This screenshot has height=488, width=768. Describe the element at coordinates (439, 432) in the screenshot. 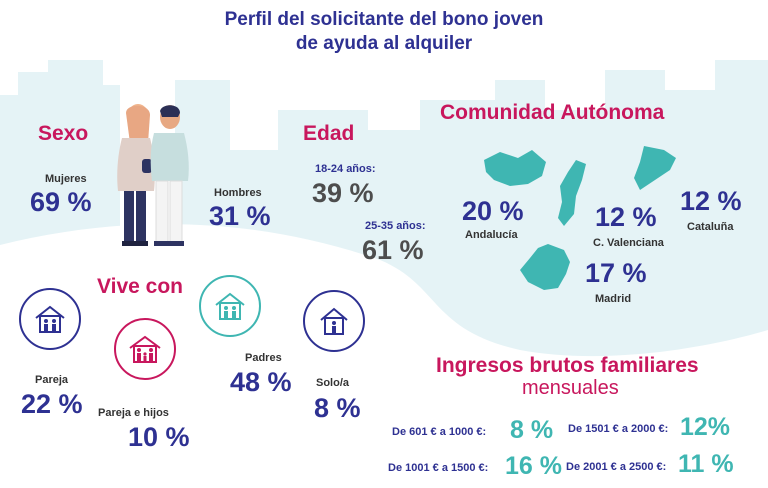

I see `ingresos-r1-label: De 601 € a 1000 €:` at that location.